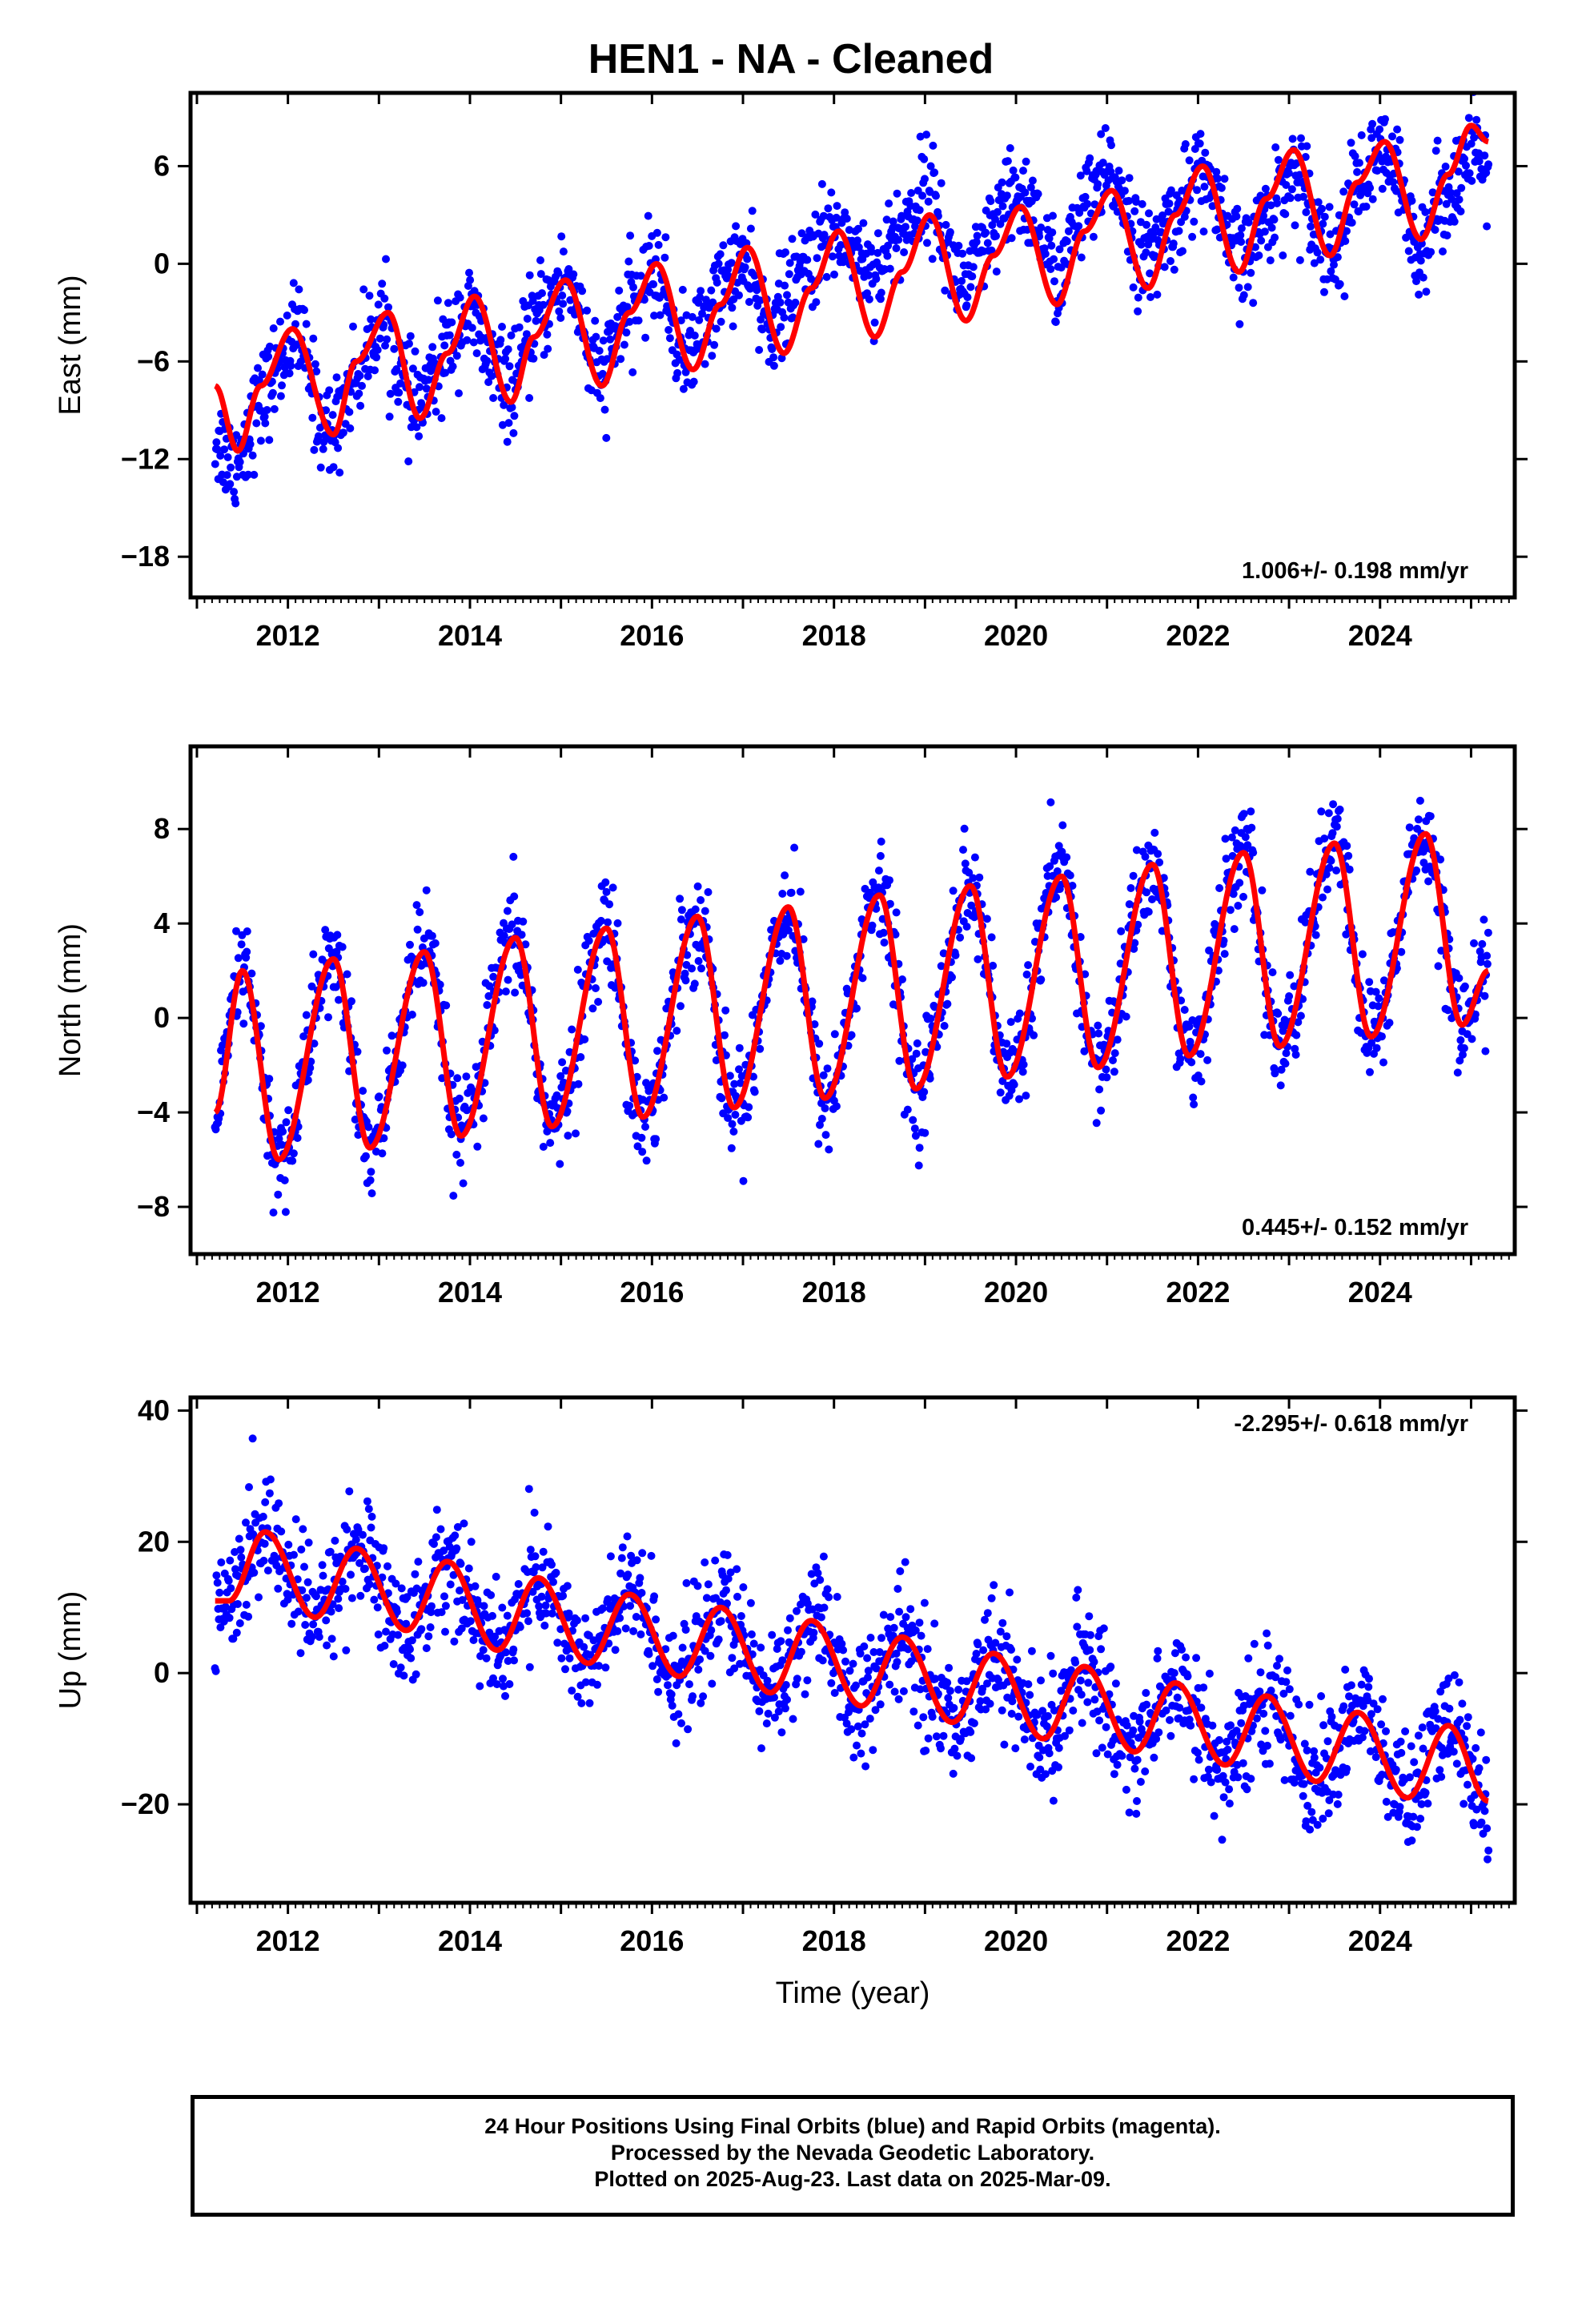 Image resolution: width=1582 pixels, height=2324 pixels. I want to click on x-tick-label: 2022, so click(1198, 1292).